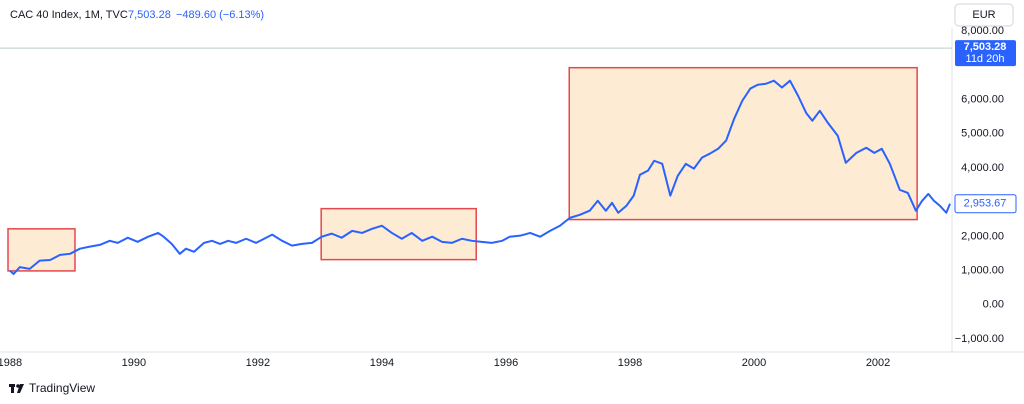 Image resolution: width=1024 pixels, height=404 pixels. I want to click on y-tick-label: −1,000.00, so click(979, 339).